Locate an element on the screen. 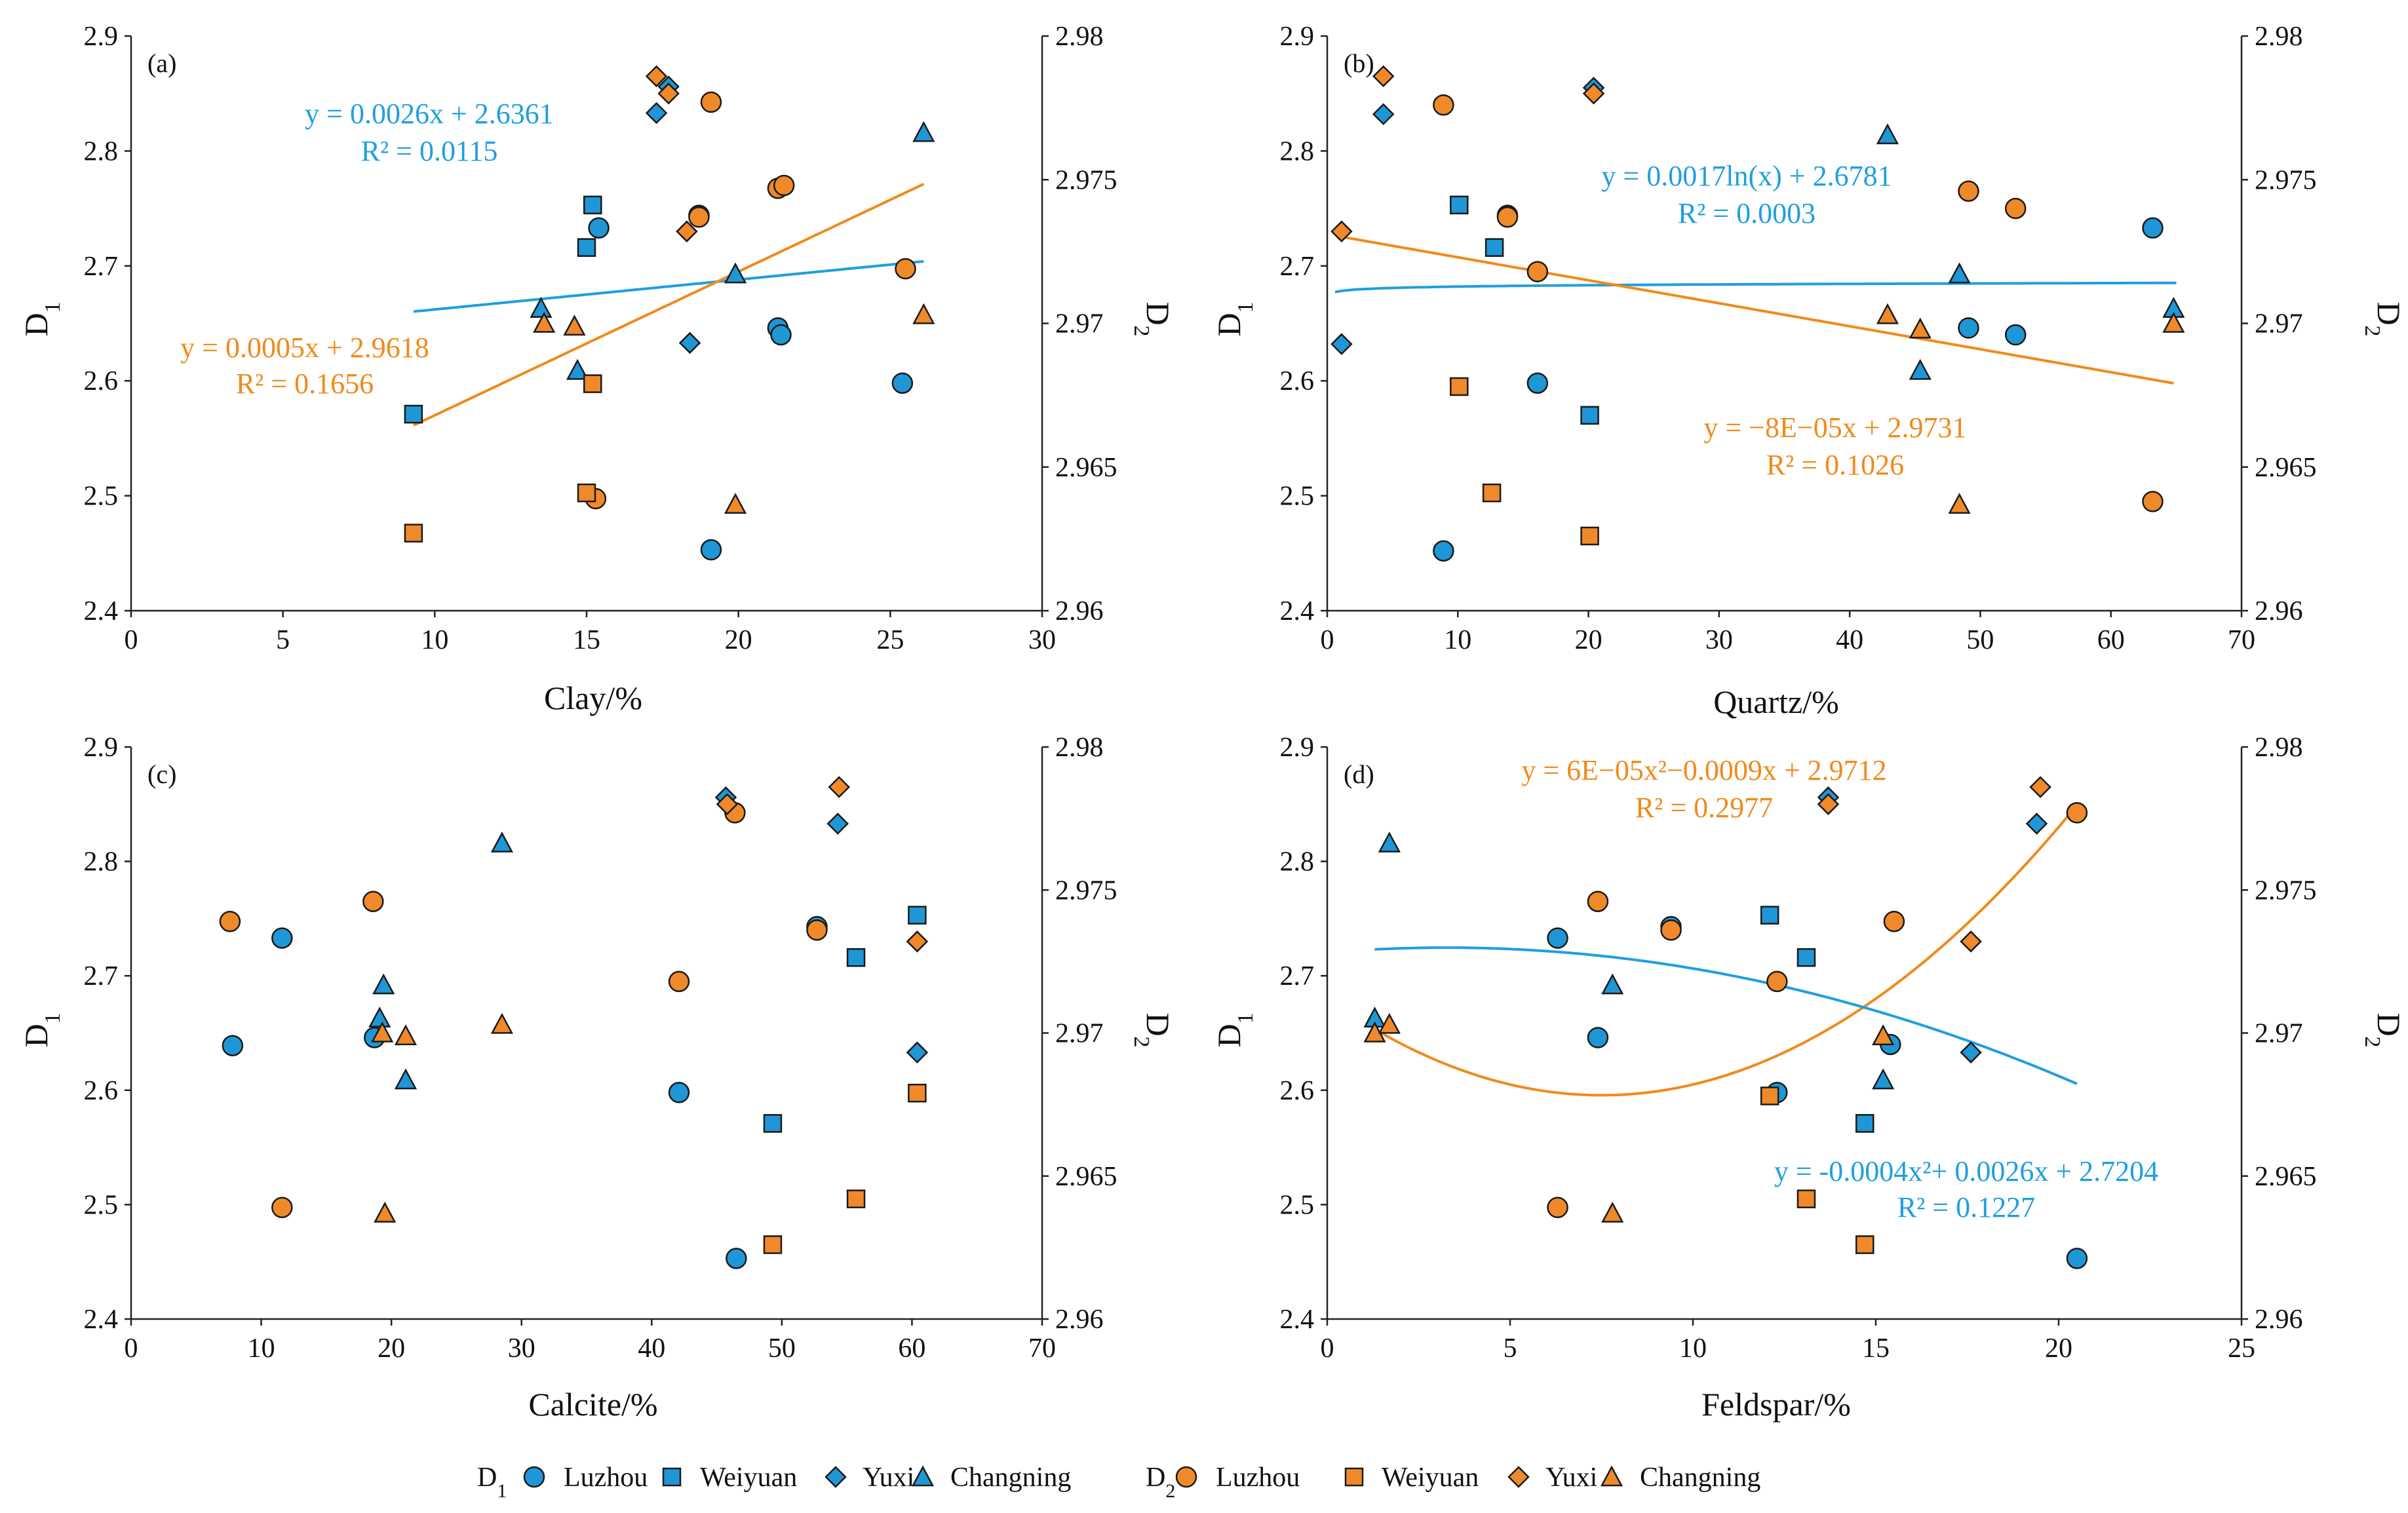 This screenshot has width=2408, height=1513. panel-b-point-d1-changning is located at coordinates (1887, 134).